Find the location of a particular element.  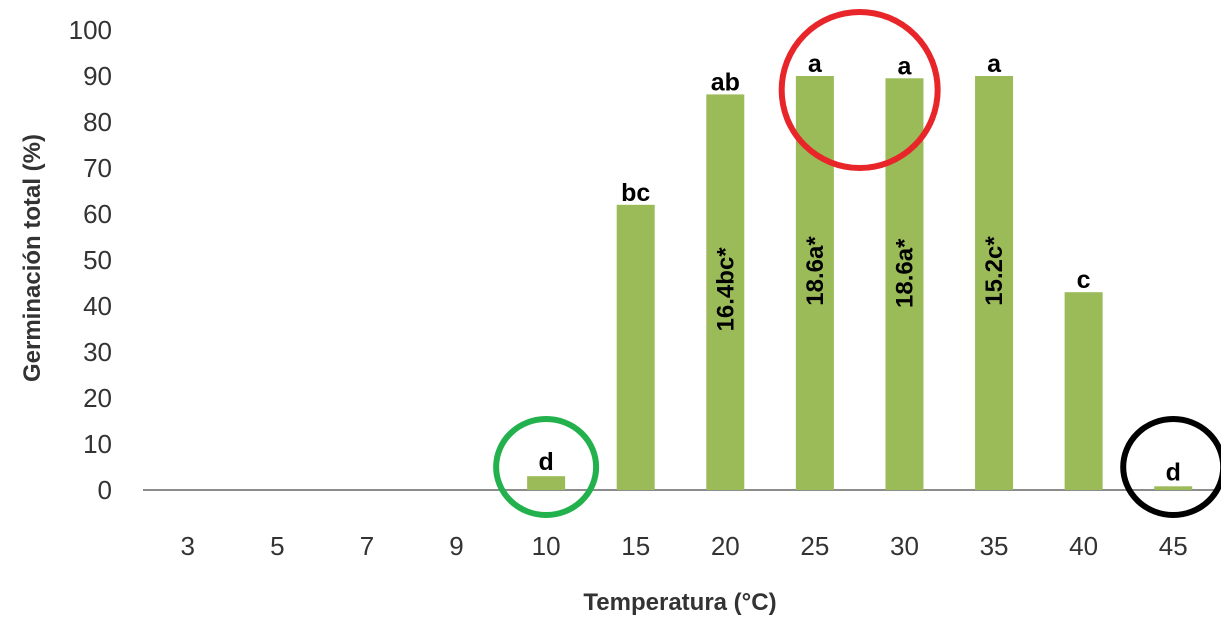

bar-significance-label: bc is located at coordinates (635, 193).